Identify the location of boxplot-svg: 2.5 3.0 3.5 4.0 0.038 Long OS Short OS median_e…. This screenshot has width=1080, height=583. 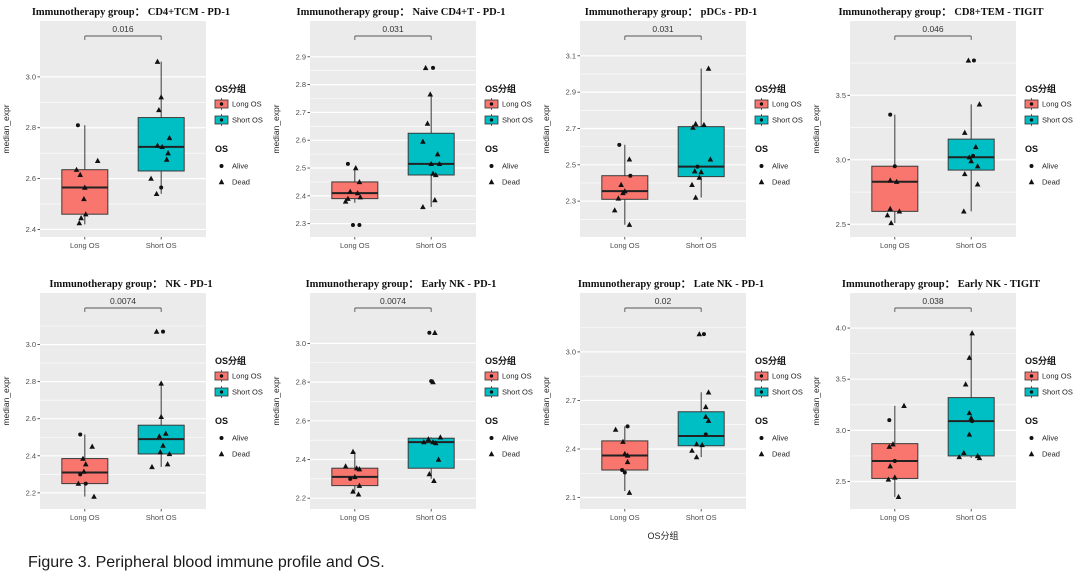
(942, 407).